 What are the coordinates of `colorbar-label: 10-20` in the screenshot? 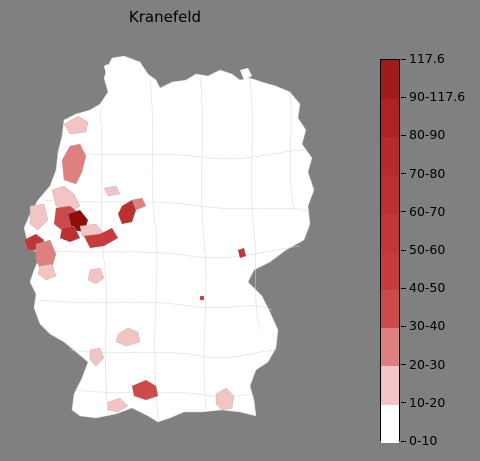 It's located at (427, 402).